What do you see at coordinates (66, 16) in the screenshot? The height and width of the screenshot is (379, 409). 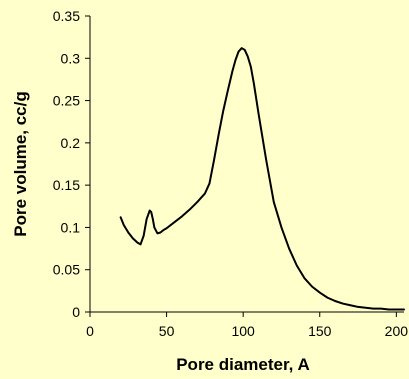 I see `y-tick-label: 0.35` at bounding box center [66, 16].